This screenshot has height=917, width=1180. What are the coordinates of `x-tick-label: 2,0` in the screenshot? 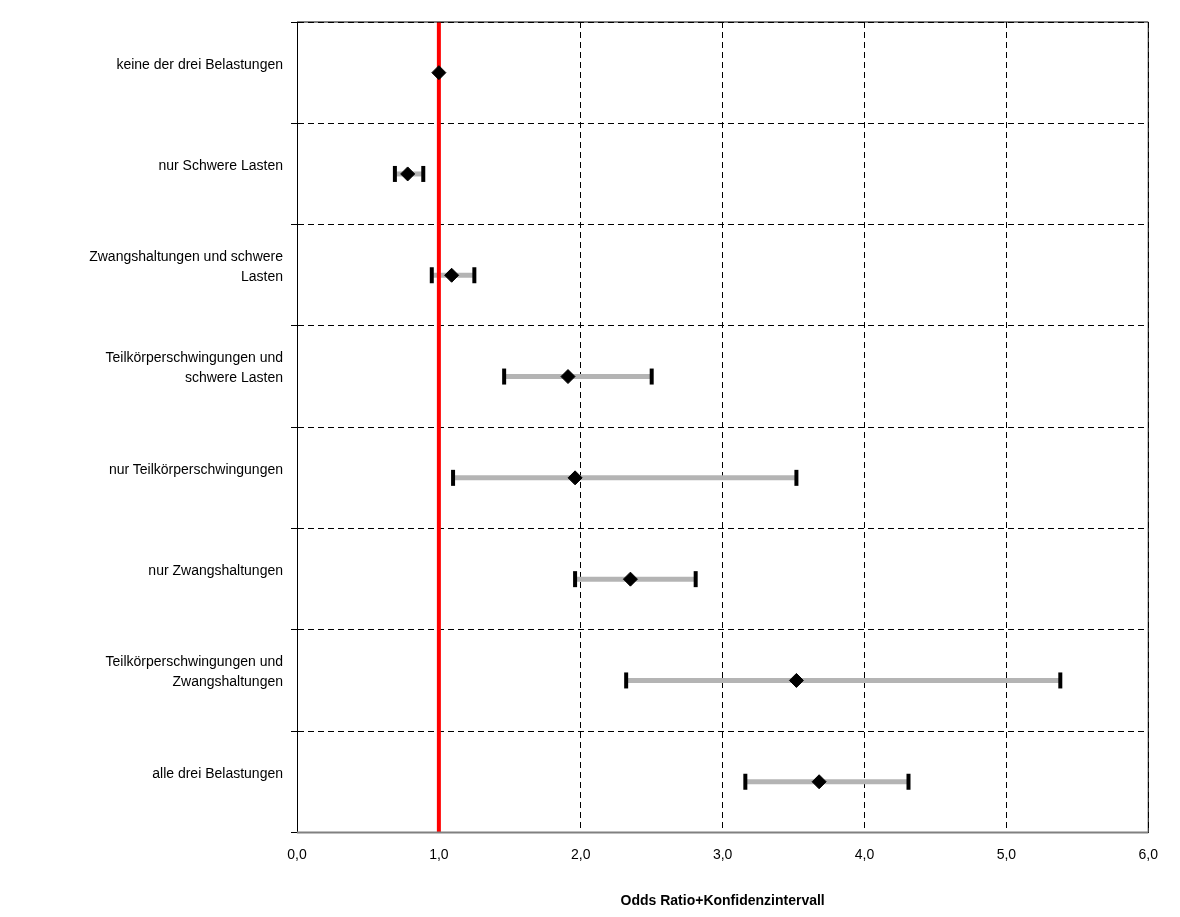 It's located at (581, 853).